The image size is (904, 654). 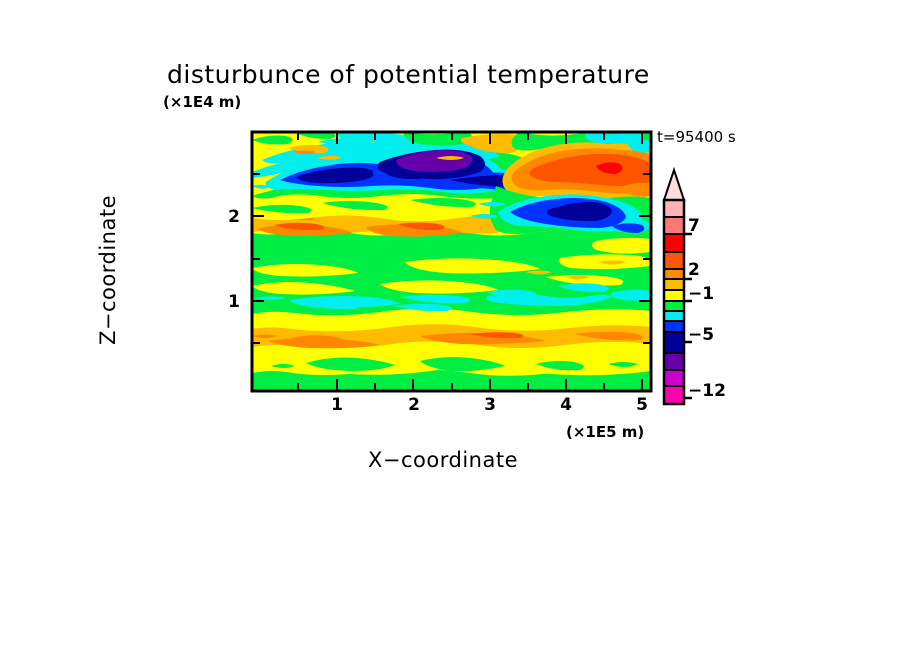 What do you see at coordinates (696, 137) in the screenshot?
I see `timestamp-annotation: t=95400 s` at bounding box center [696, 137].